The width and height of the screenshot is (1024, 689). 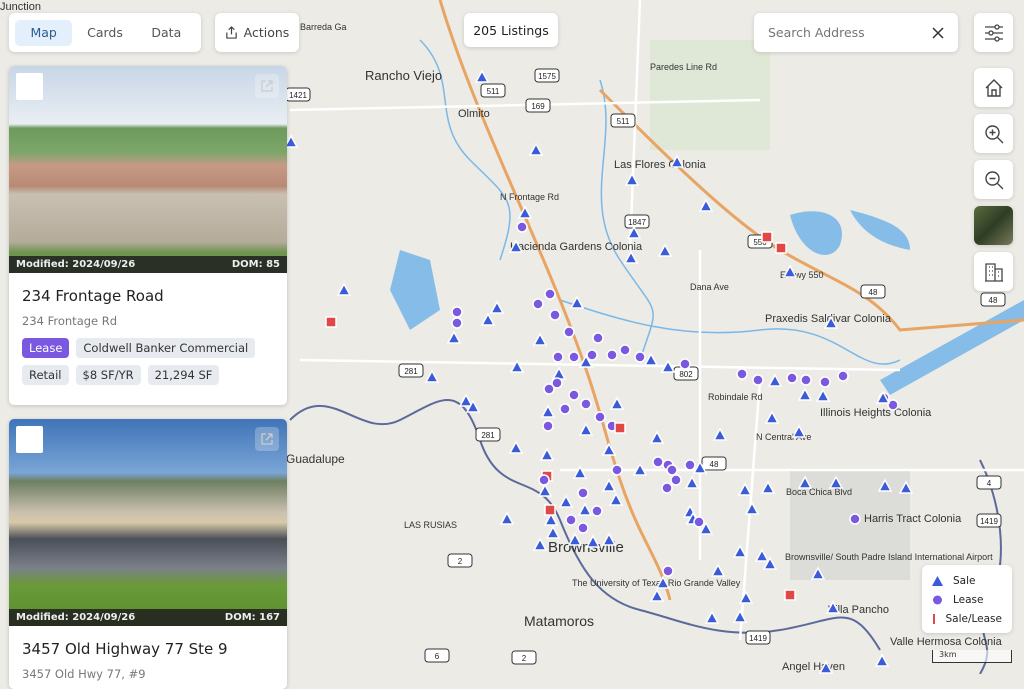 What do you see at coordinates (105, 32) in the screenshot?
I see `tab-cards: Cards` at bounding box center [105, 32].